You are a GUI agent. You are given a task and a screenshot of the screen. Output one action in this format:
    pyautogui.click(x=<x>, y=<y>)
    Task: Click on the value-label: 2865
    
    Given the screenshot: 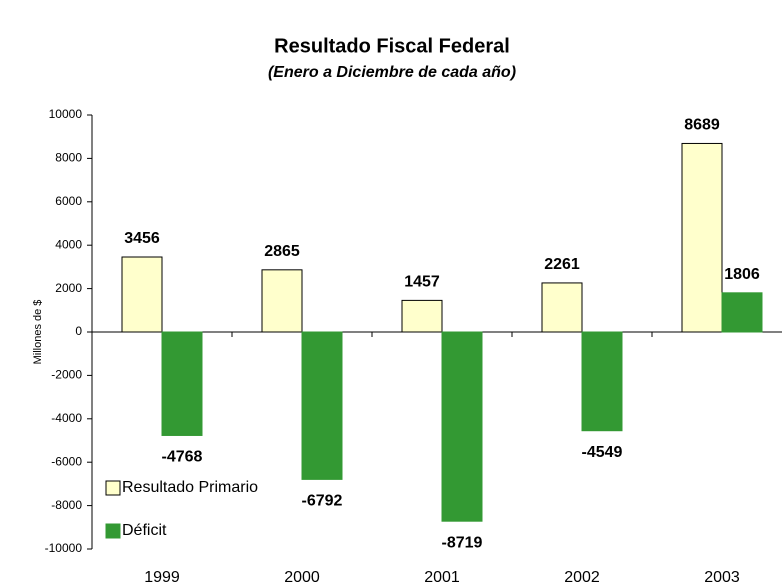 What is the action you would take?
    pyautogui.click(x=282, y=251)
    